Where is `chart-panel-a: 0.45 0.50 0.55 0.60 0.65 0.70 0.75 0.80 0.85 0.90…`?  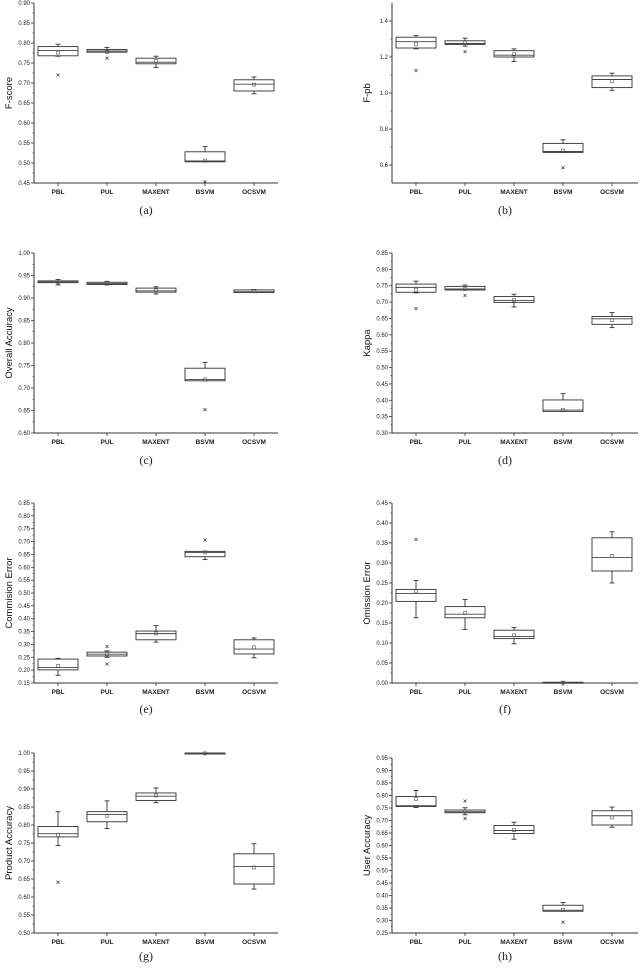 chart-panel-a: 0.45 0.50 0.55 0.60 0.65 0.70 0.75 0.80 0.85 0.90… is located at coordinates (141, 109).